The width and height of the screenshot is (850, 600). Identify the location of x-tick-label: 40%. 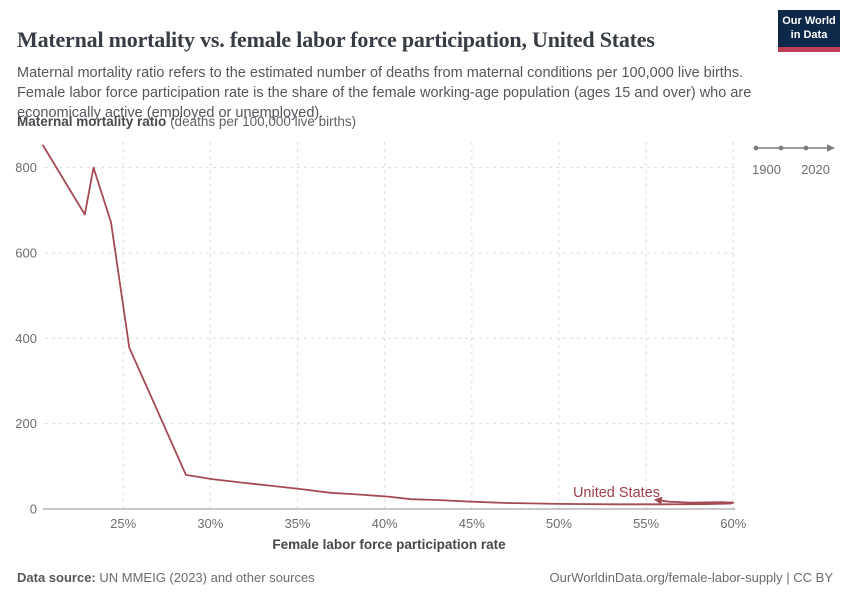
(385, 523).